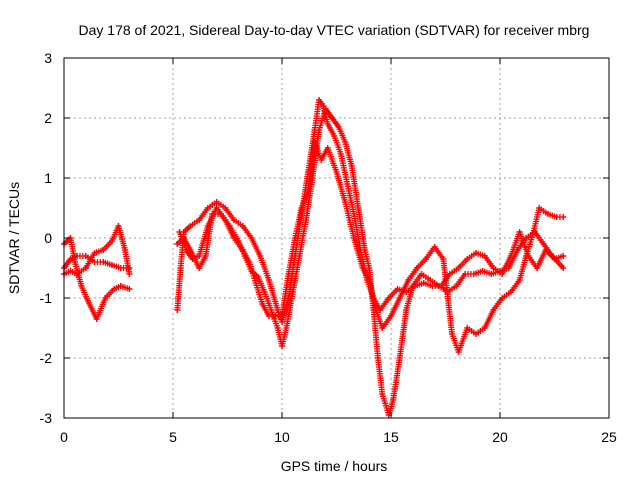 Image resolution: width=640 pixels, height=480 pixels. Describe the element at coordinates (48, 58) in the screenshot. I see `y-tick-label: 3` at that location.